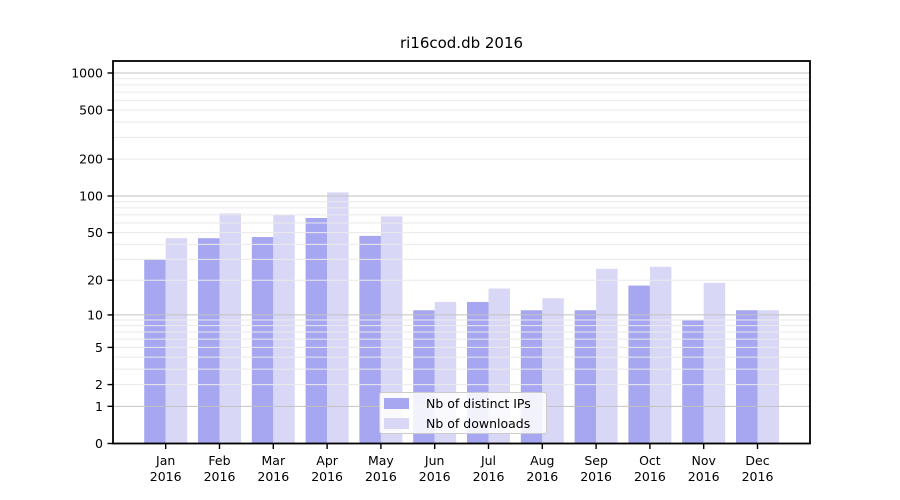 This screenshot has width=900, height=500. Describe the element at coordinates (542, 460) in the screenshot. I see `x-tick-label-month: Aug` at that location.